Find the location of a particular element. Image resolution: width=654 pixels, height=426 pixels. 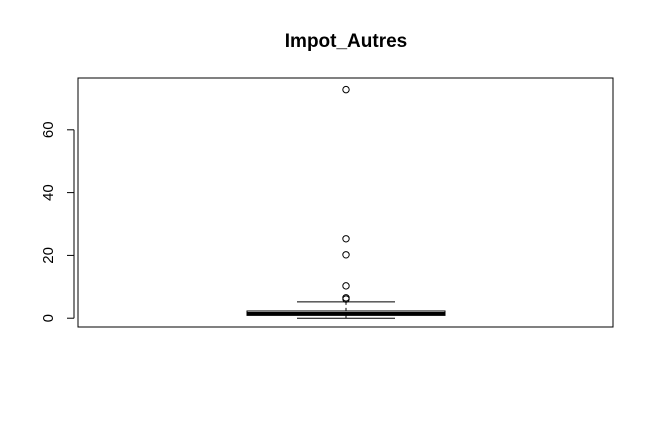

y-axis: 0 20 40 60 is located at coordinates (57, 221).